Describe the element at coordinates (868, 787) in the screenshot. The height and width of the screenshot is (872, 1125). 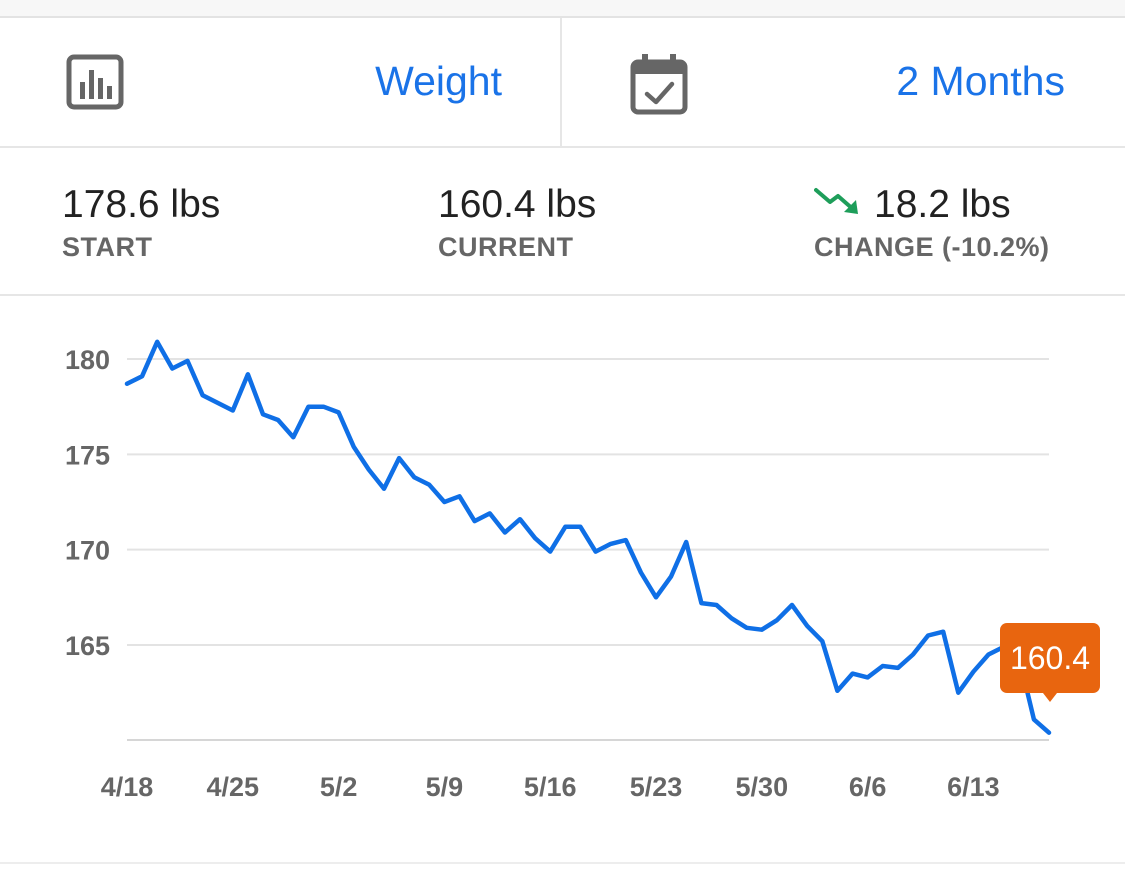
I see `x-tick-label: 6/6` at that location.